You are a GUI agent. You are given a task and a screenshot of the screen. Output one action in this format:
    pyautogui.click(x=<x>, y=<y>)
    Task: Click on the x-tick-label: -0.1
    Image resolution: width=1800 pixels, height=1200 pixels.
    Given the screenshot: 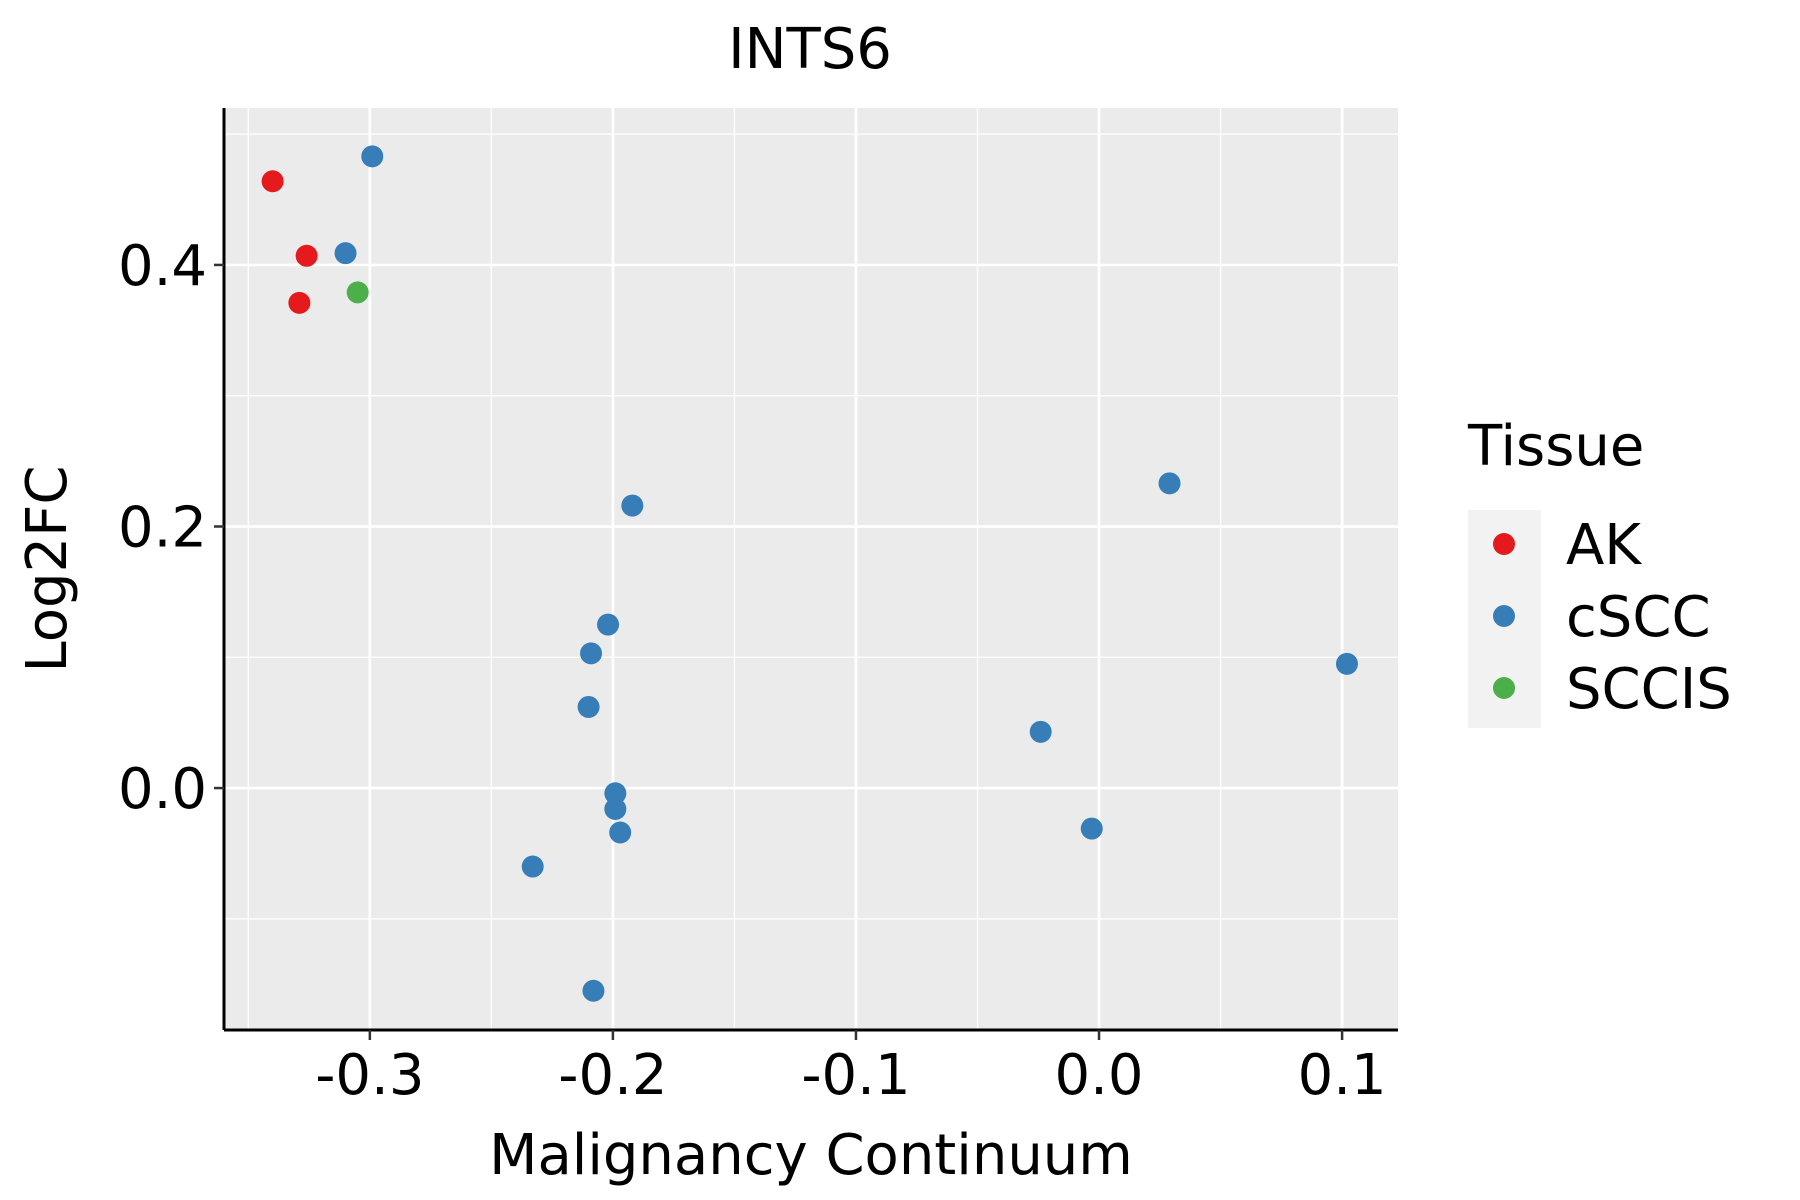 What is the action you would take?
    pyautogui.click(x=855, y=1075)
    